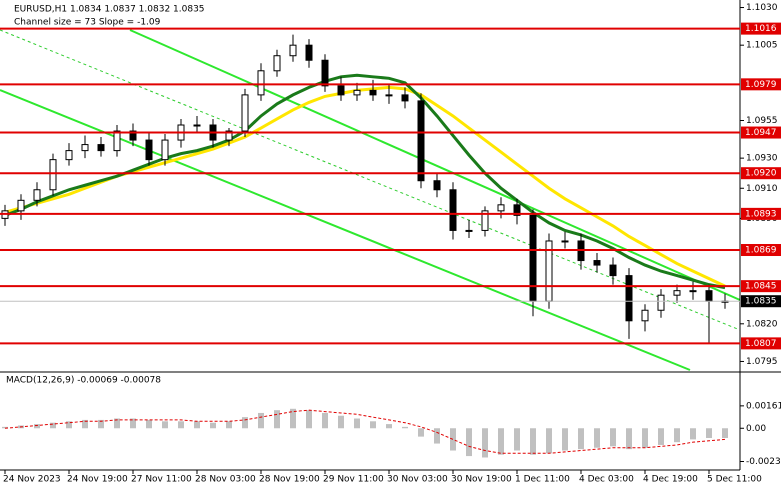 This screenshot has width=781, height=489. I want to click on level-label: 1.1016, so click(761, 29).